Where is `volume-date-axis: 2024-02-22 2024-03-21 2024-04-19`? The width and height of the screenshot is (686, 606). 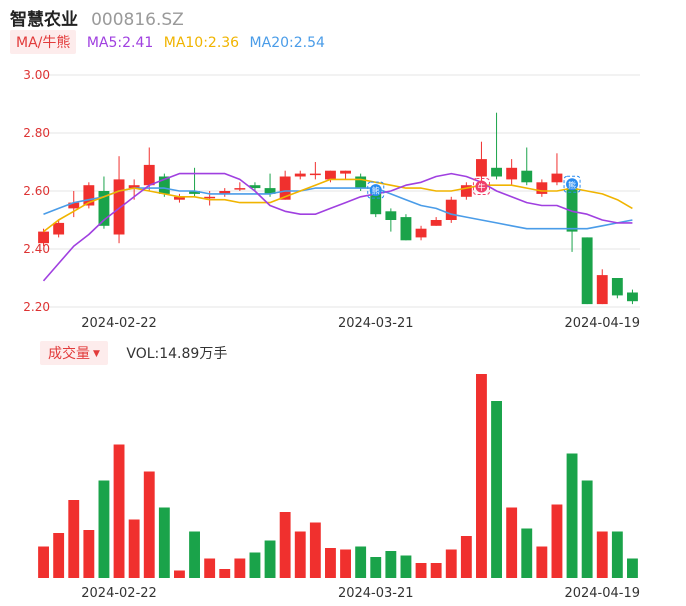 volume-date-axis: 2024-02-22 2024-03-21 2024-04-19 is located at coordinates (360, 593).